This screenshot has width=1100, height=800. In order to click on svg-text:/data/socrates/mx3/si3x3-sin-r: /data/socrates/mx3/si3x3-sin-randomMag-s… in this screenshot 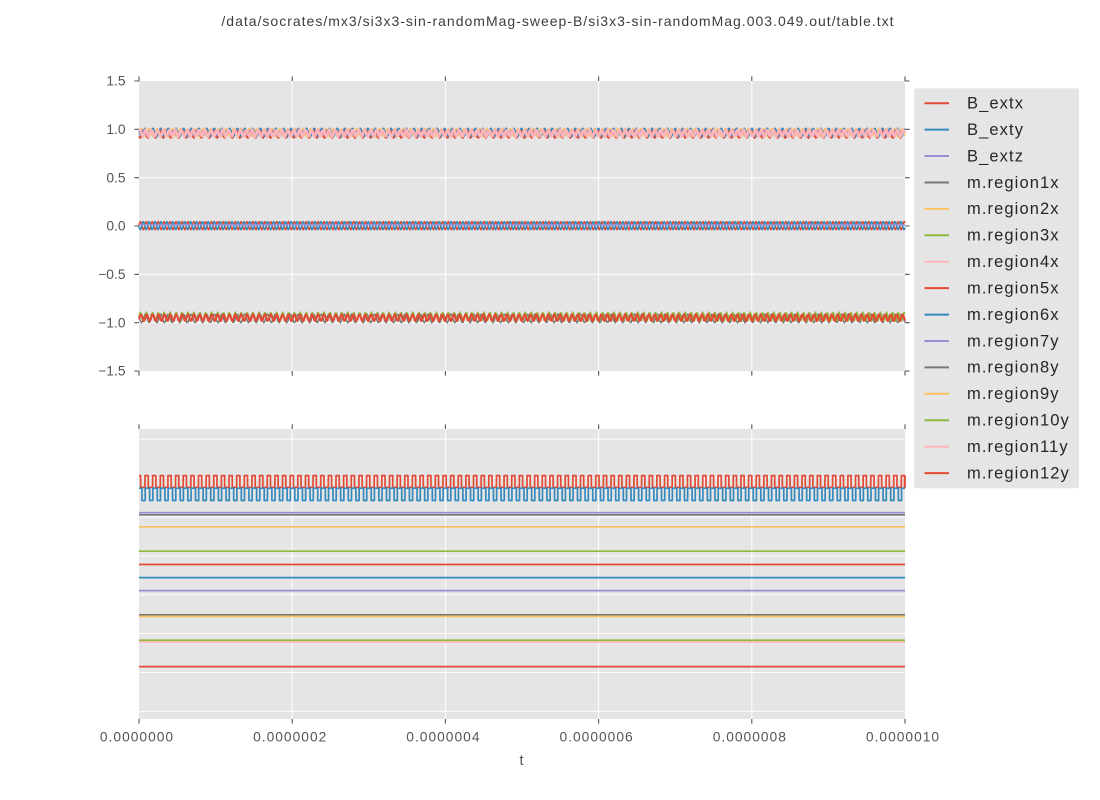, I will do `click(557, 21)`.